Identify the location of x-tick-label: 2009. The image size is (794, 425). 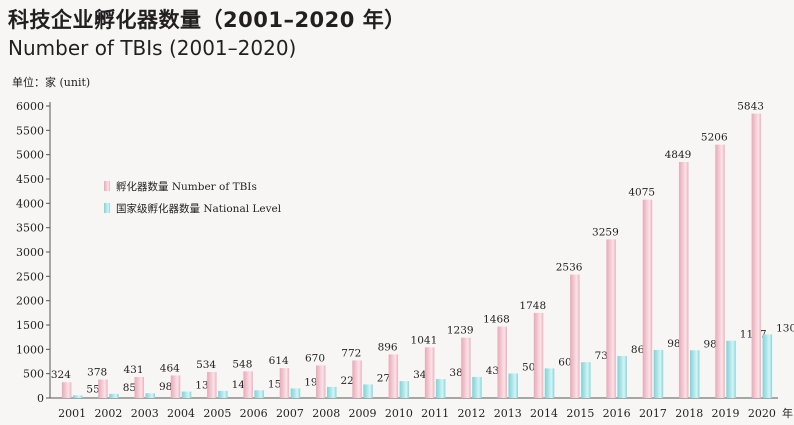
(363, 413).